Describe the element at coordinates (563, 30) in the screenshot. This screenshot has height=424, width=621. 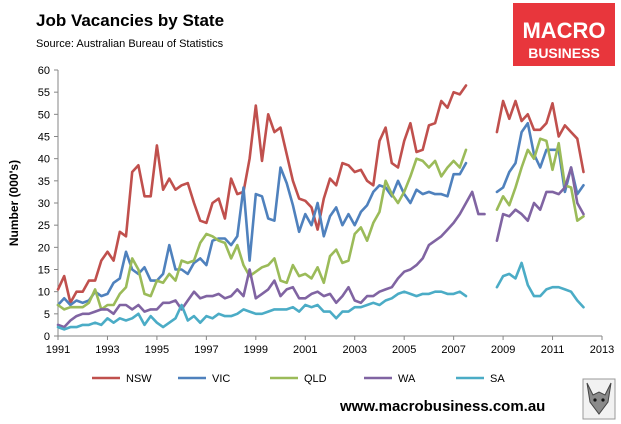
I see `logo-line1: MACRO` at that location.